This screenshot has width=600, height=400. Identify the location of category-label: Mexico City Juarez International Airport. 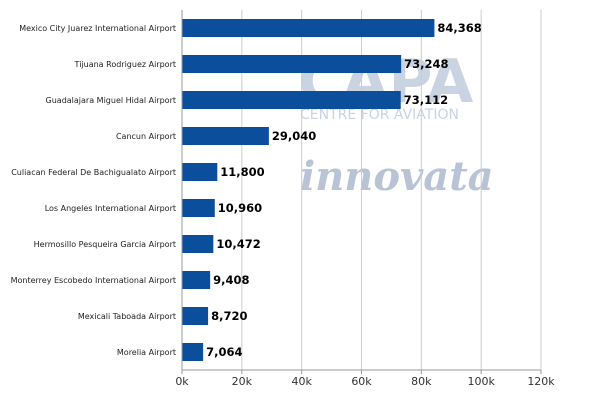
(97, 28).